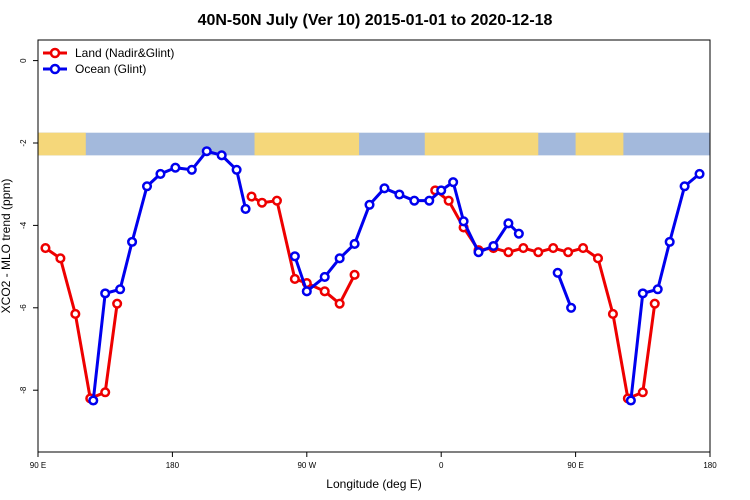  I want to click on y-tick-label: -8, so click(23, 390).